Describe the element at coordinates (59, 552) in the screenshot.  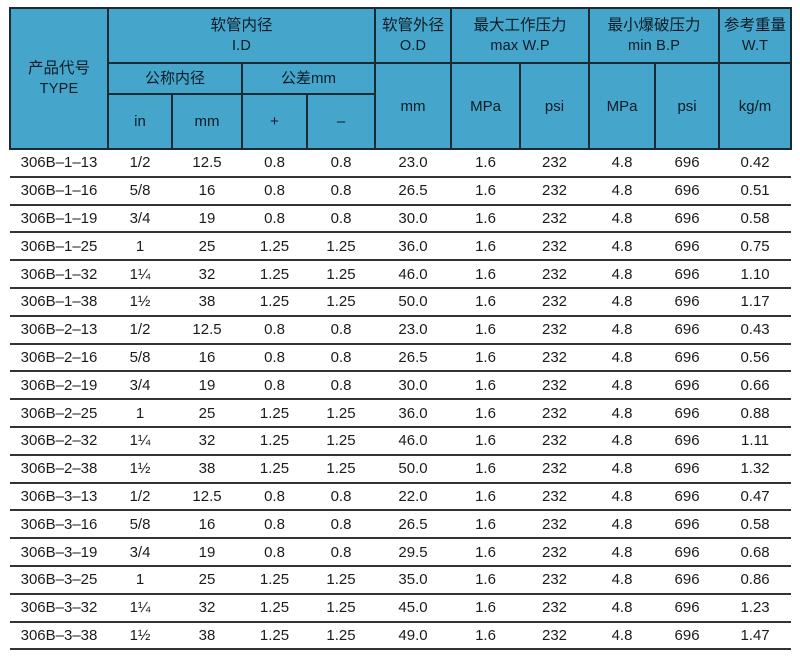
I see `cell-type: 306B–3–19` at that location.